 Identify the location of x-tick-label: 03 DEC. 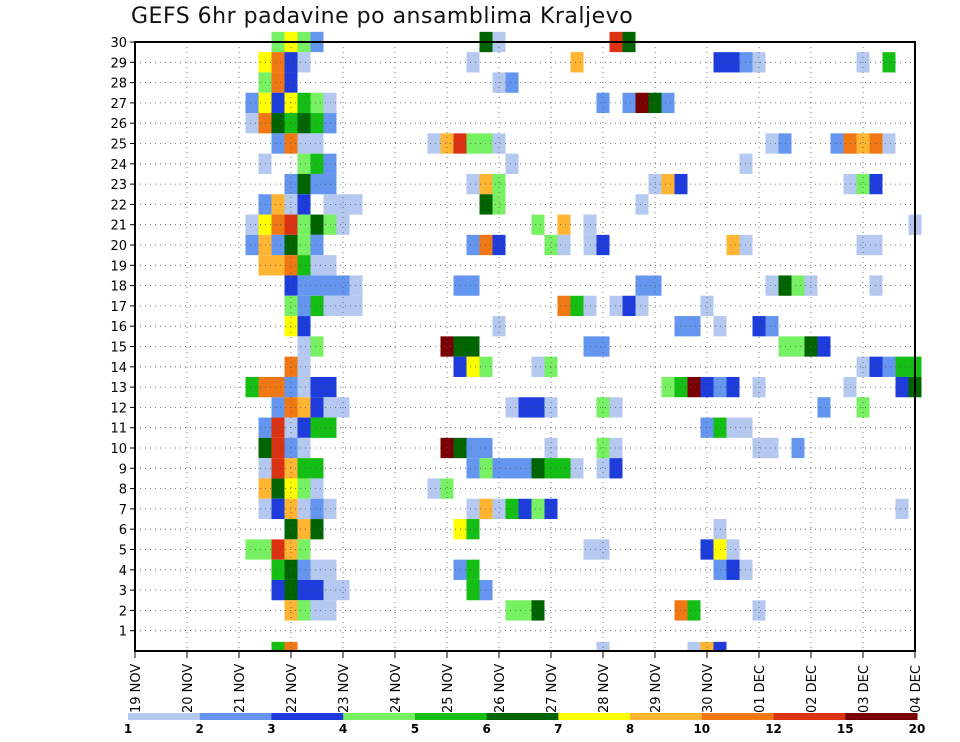
(864, 689).